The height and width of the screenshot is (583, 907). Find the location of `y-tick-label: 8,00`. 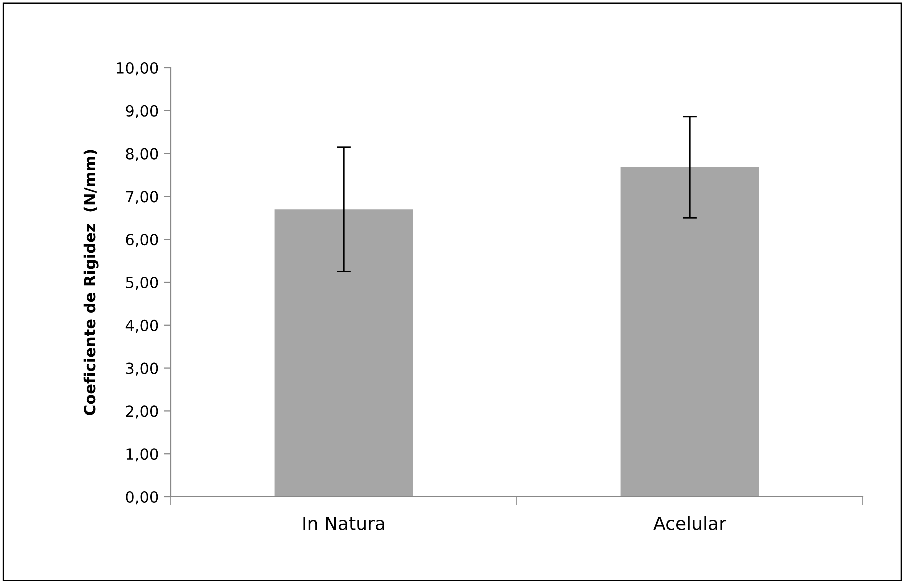

y-tick-label: 8,00 is located at coordinates (142, 155).